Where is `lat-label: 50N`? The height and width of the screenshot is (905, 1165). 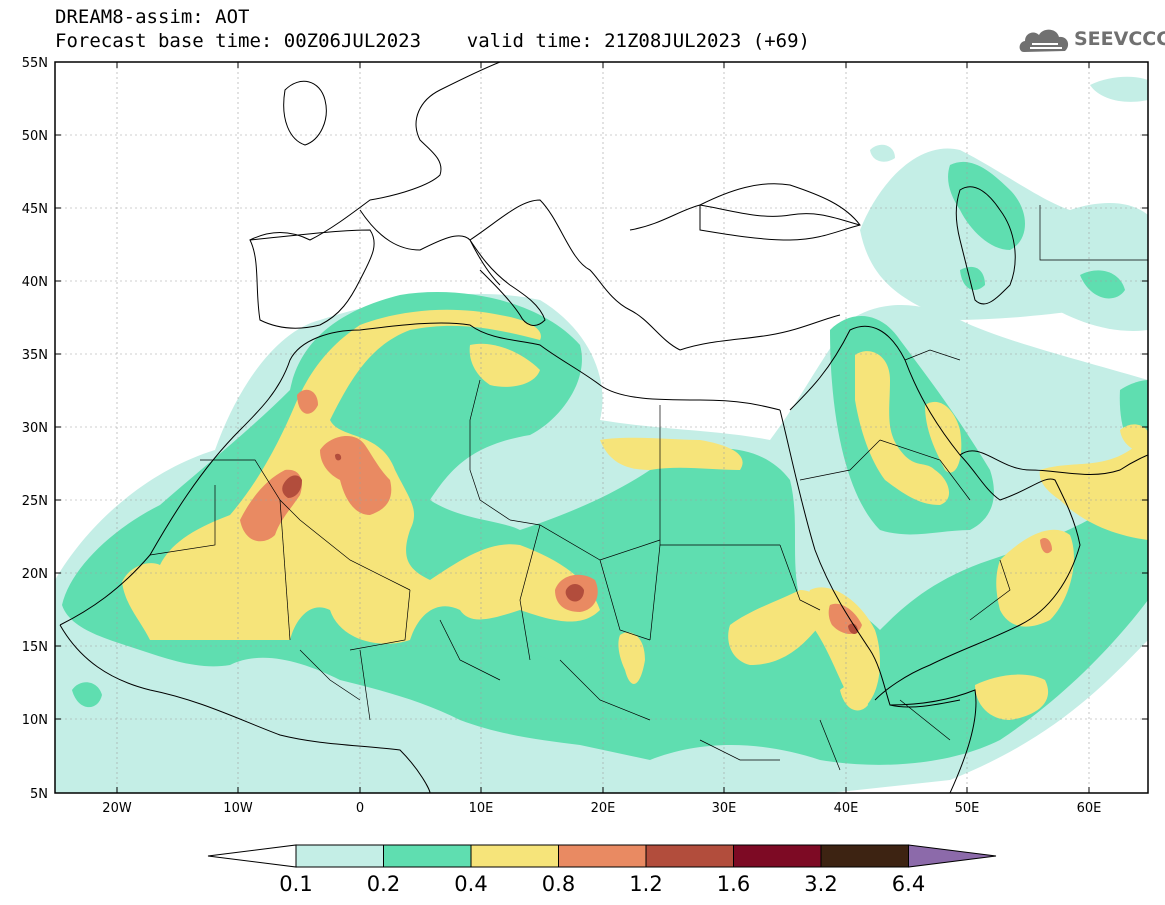
lat-label: 50N is located at coordinates (35, 136).